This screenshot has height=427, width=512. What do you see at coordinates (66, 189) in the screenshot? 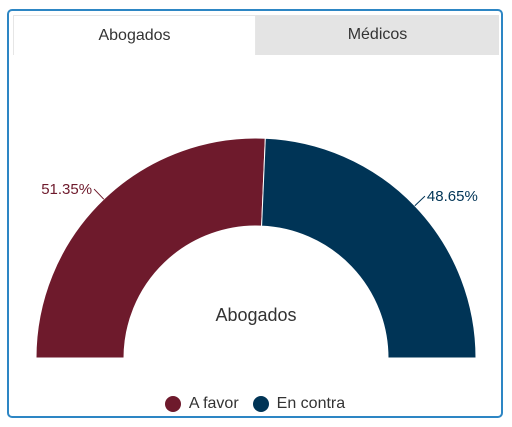
I see `data-label-favor: 51.35%` at bounding box center [66, 189].